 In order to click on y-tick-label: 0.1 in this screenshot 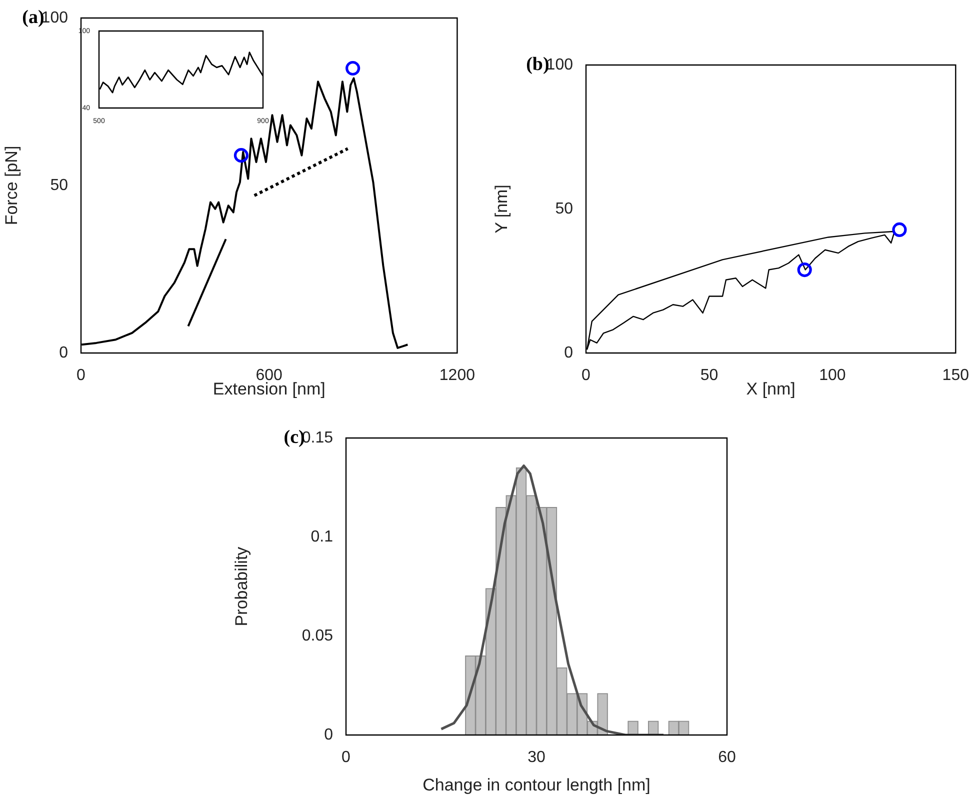, I will do `click(322, 537)`.